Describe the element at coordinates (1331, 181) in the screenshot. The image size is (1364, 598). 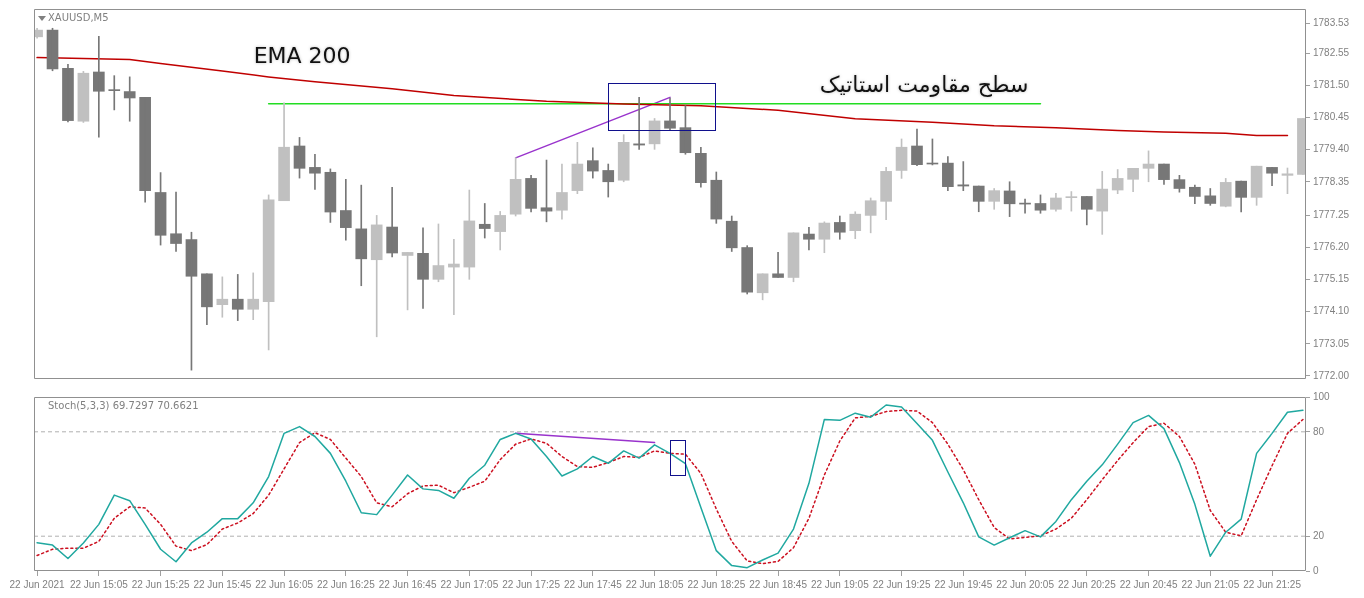
I see `y-tick-label: 1778.35` at that location.